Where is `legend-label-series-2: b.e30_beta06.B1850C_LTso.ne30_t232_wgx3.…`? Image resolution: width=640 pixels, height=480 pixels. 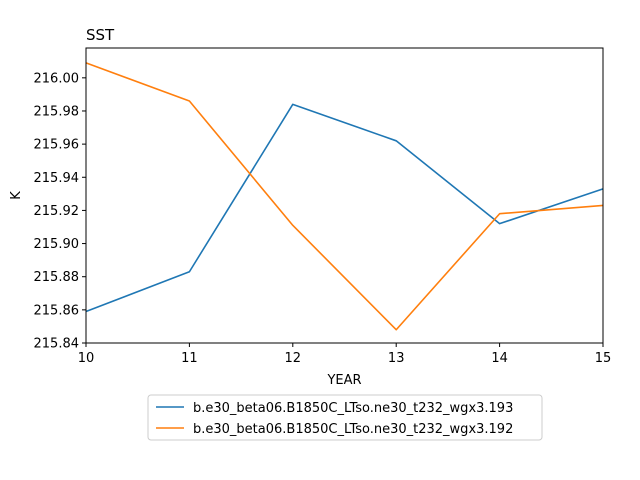 legend-label-series-2: b.e30_beta06.B1850C_LTso.ne30_t232_wgx3.… is located at coordinates (353, 429).